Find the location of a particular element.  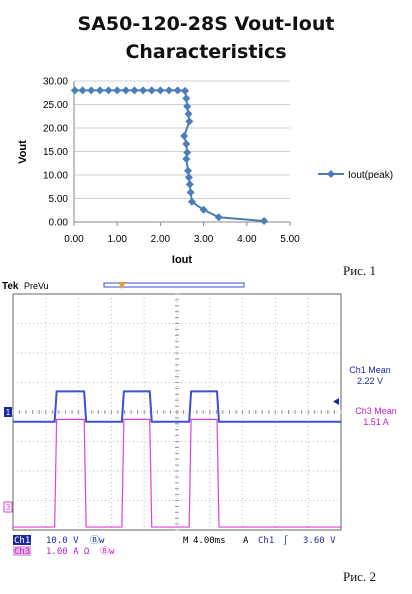

y-tick-label: 30.00 is located at coordinates (55, 82).